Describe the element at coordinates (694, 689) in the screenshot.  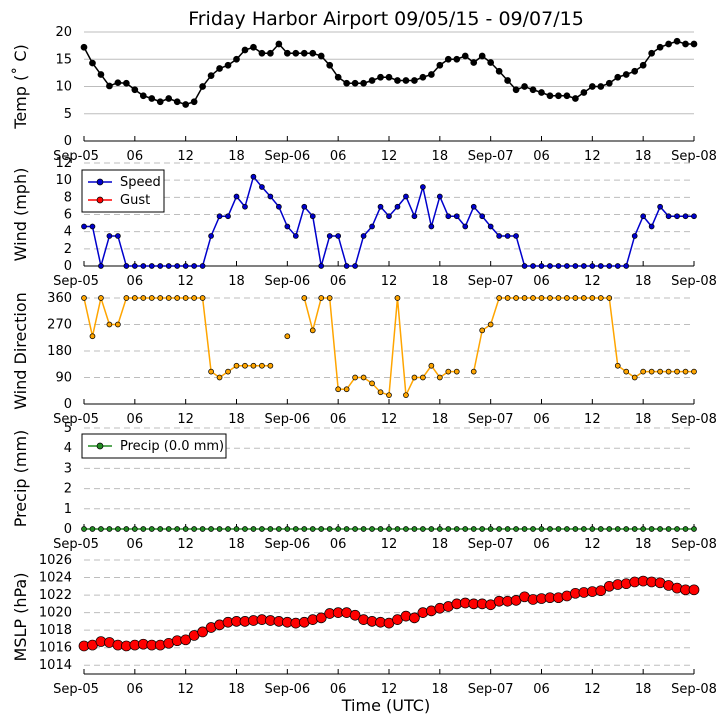
I see `x-tick-label-mslp: Sep-08` at that location.